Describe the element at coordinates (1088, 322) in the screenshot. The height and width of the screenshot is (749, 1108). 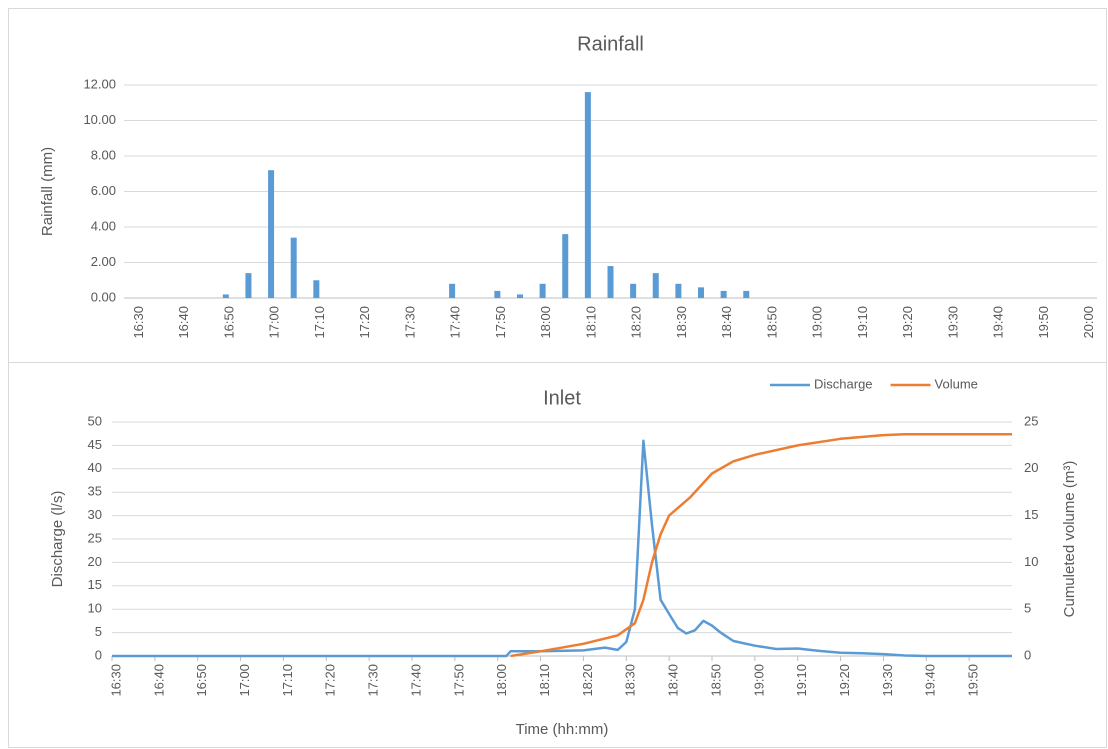
I see `x-tick-label: 20:00` at that location.